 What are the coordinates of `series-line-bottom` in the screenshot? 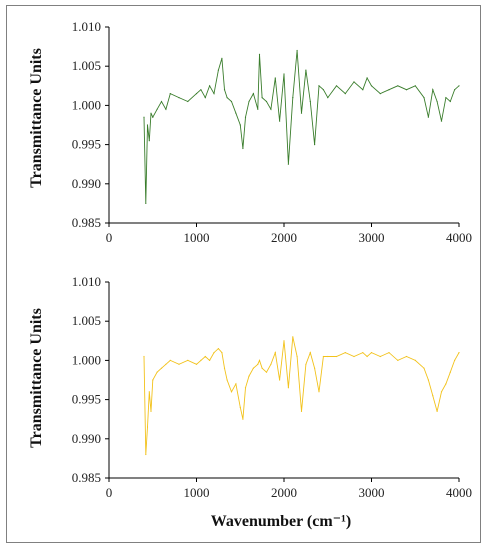 It's located at (301, 395).